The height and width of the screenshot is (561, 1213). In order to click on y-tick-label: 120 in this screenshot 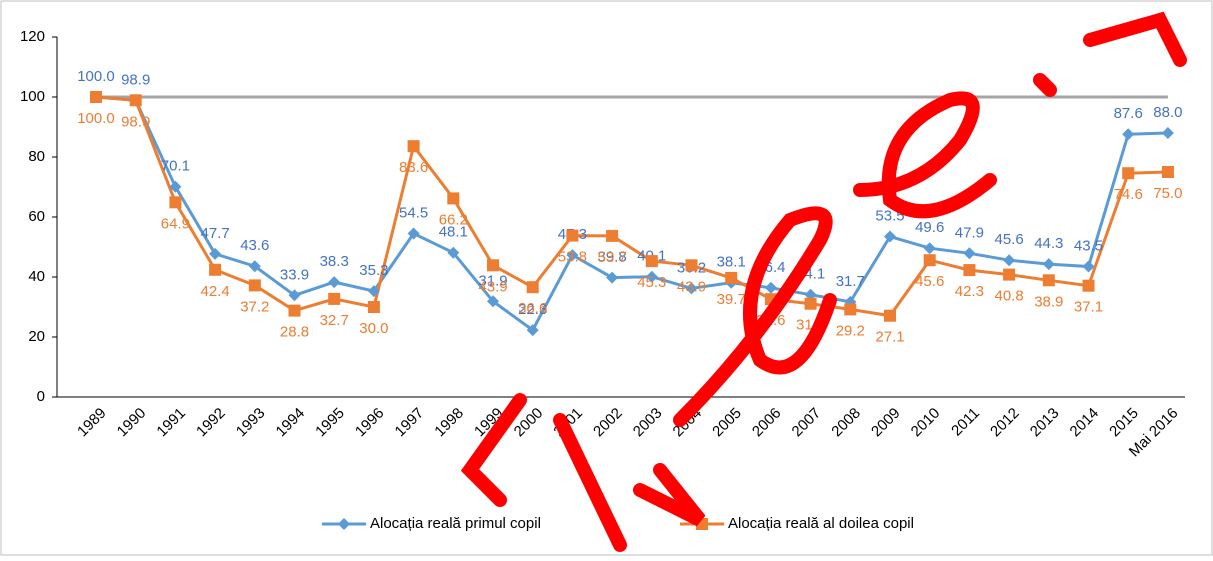, I will do `click(32, 36)`.